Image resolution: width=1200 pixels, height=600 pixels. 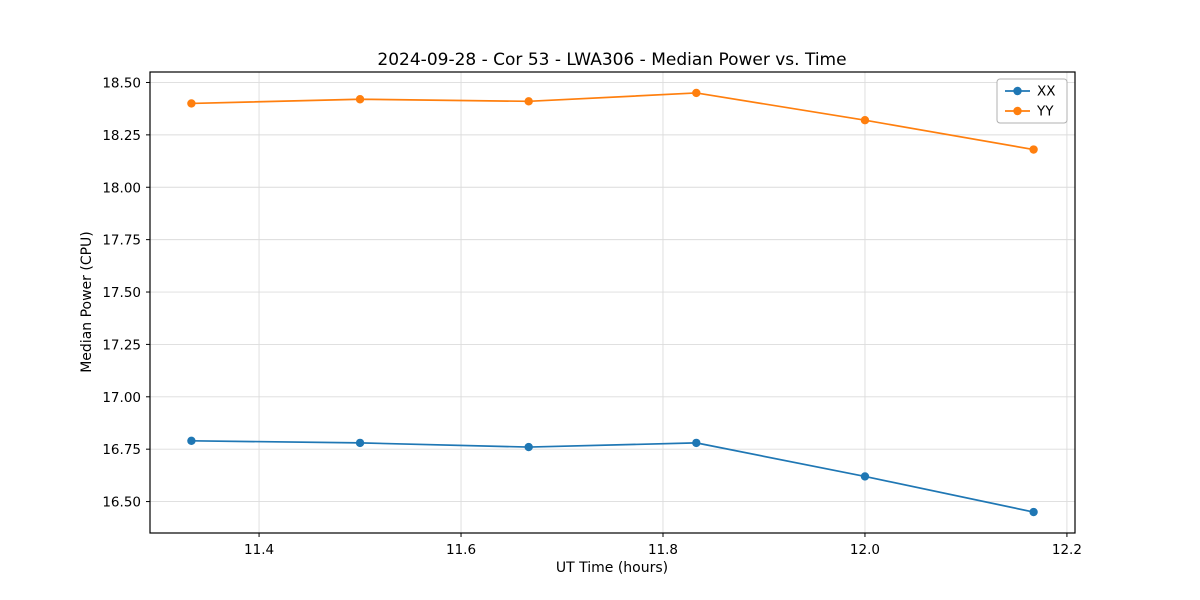 I want to click on x-tick-label: 11.6, so click(x=461, y=550).